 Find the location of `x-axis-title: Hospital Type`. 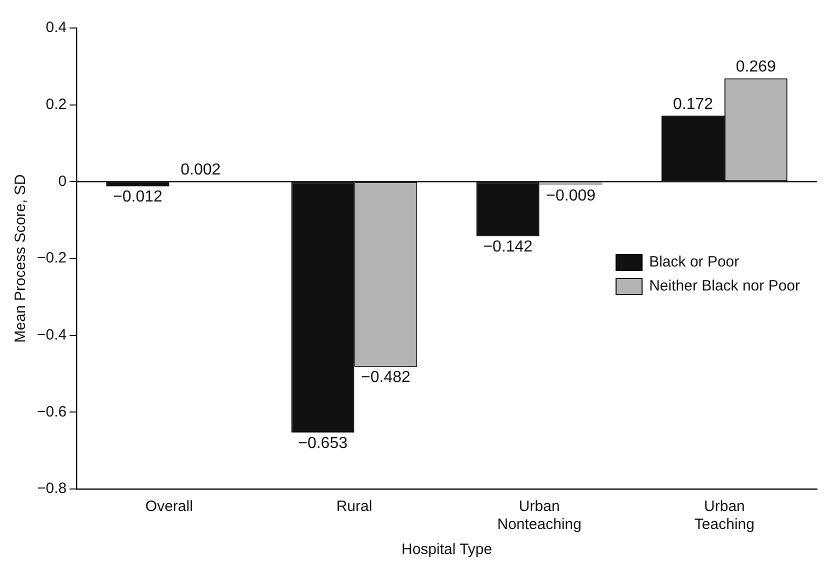

x-axis-title: Hospital Type is located at coordinates (447, 549).